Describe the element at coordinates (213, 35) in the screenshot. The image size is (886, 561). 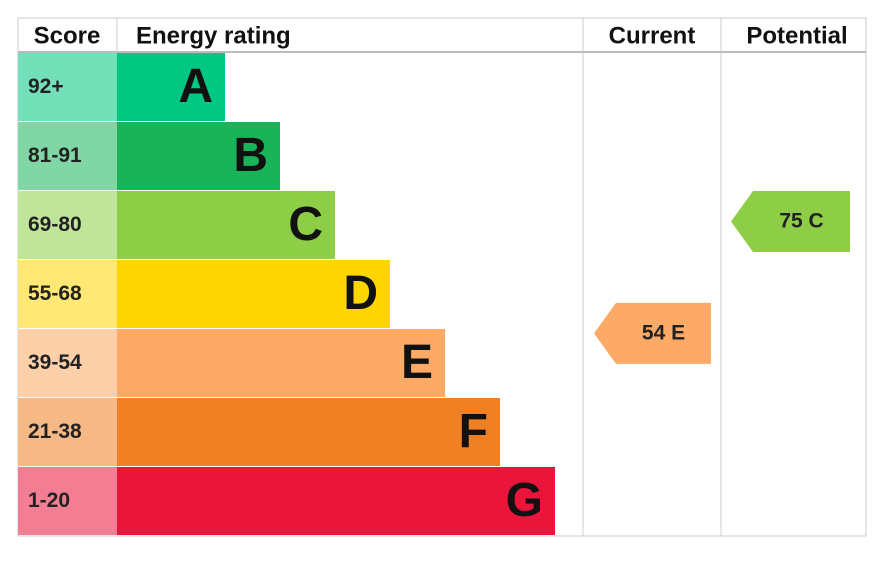
I see `header-energy: Energy rating` at that location.